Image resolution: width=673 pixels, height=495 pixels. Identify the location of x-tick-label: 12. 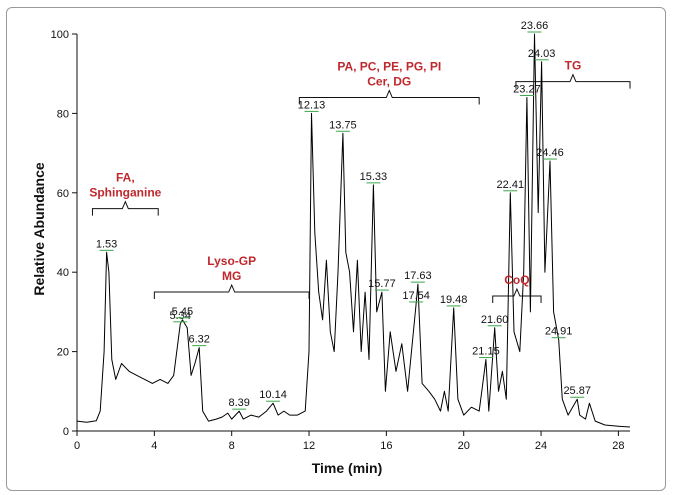
(309, 446).